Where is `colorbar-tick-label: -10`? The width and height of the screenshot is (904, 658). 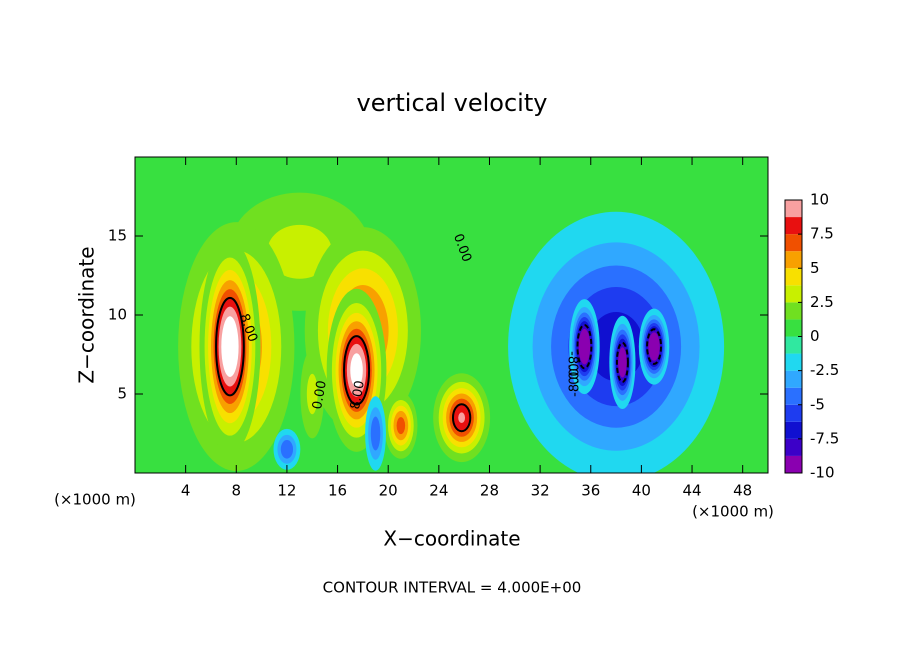 colorbar-tick-label: -10 is located at coordinates (822, 473).